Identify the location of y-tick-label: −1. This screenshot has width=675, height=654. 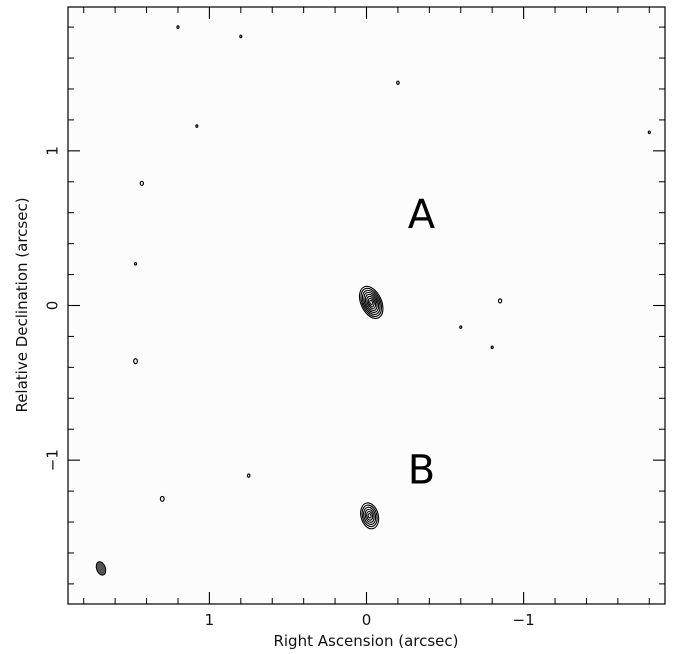
(53, 460).